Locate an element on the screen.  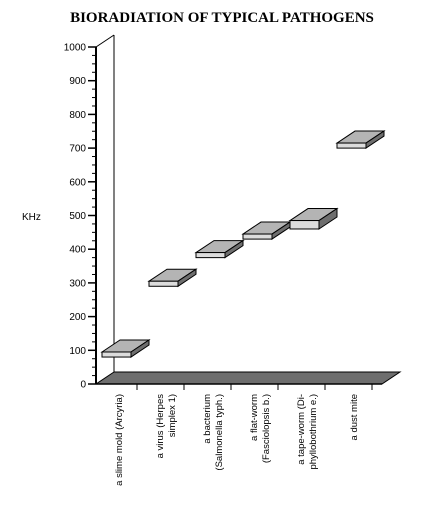
y-axis: 0 100 200 300 400 500 600 700 800 900 1000 is located at coordinates (80, 217).